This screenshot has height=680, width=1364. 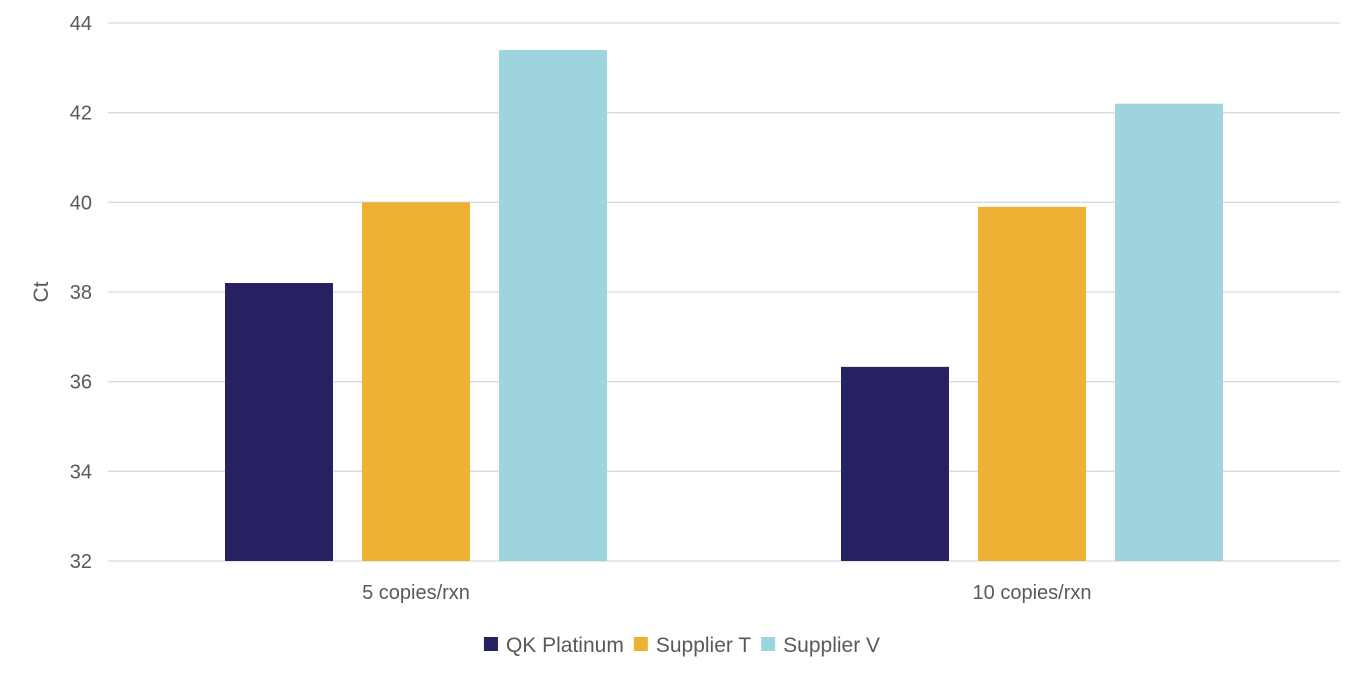 I want to click on legend-label: Supplier T, so click(x=704, y=645).